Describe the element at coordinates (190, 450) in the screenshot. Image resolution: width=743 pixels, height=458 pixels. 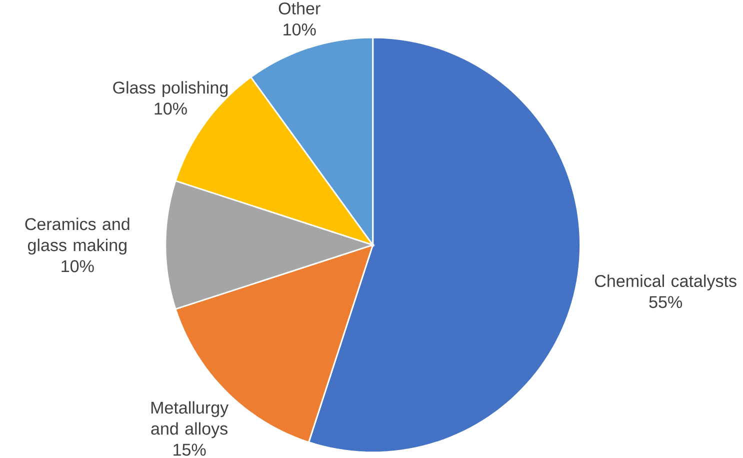
I see `data-label: 15%` at that location.